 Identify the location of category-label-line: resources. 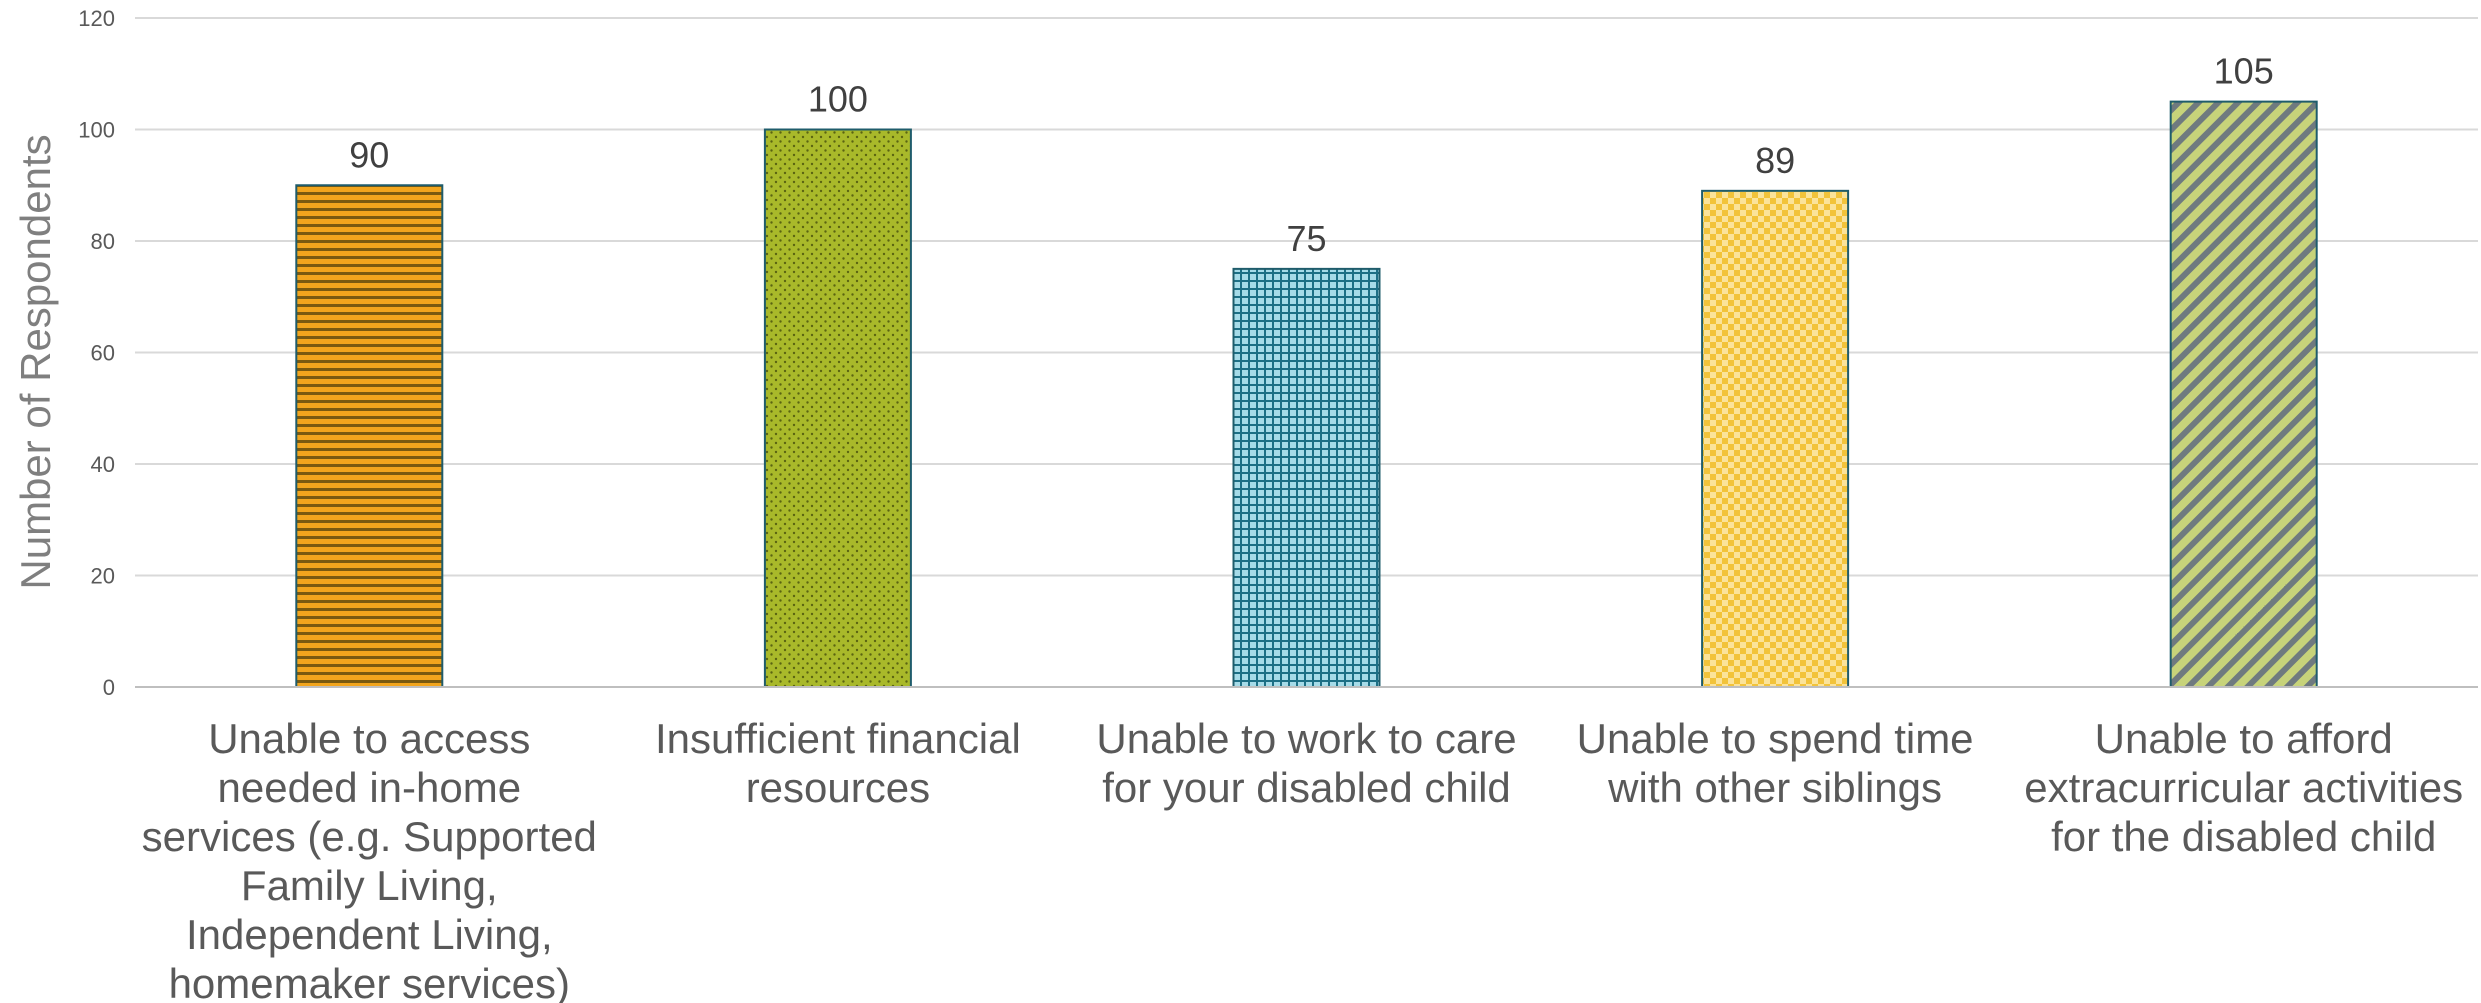
(838, 787).